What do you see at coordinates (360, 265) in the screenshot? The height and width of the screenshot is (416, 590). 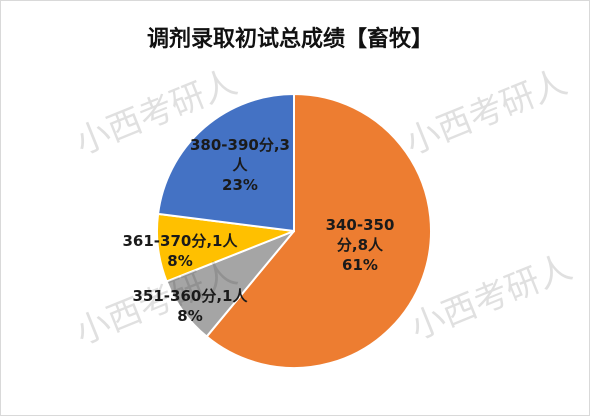 I see `value-label: 61%` at bounding box center [360, 265].